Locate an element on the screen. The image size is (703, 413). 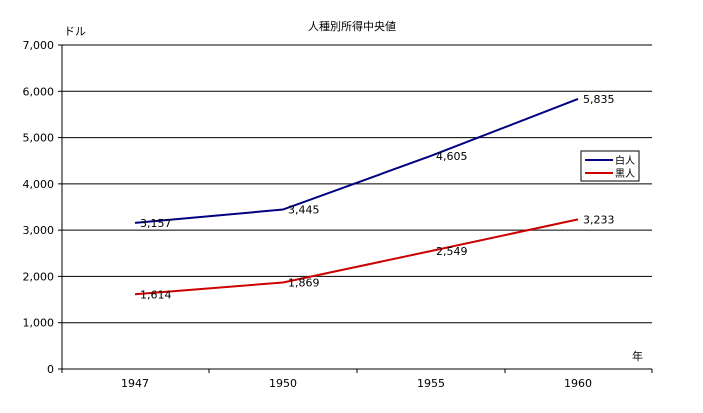
x-axis-label: 年 is located at coordinates (637, 356).